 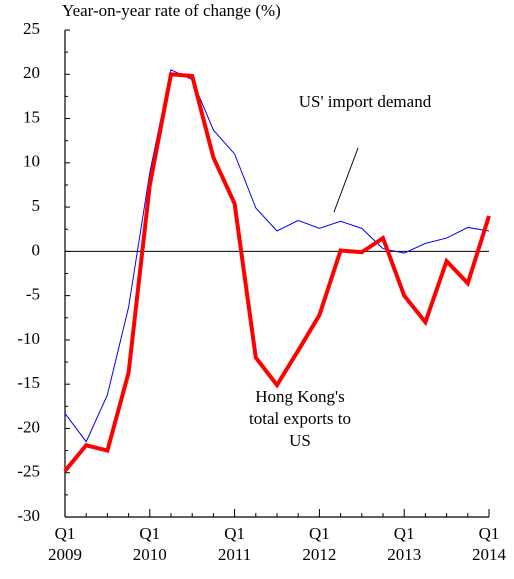 What do you see at coordinates (36, 205) in the screenshot?
I see `y-tick-label: 5` at bounding box center [36, 205].